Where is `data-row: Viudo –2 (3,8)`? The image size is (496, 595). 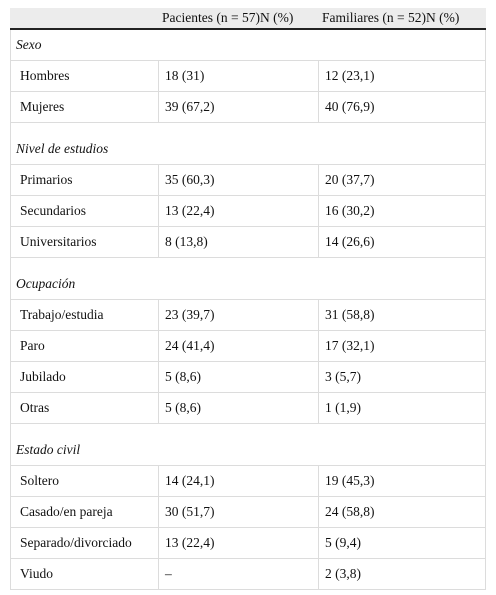 data-row: Viudo –2 (3,8) is located at coordinates (248, 574).